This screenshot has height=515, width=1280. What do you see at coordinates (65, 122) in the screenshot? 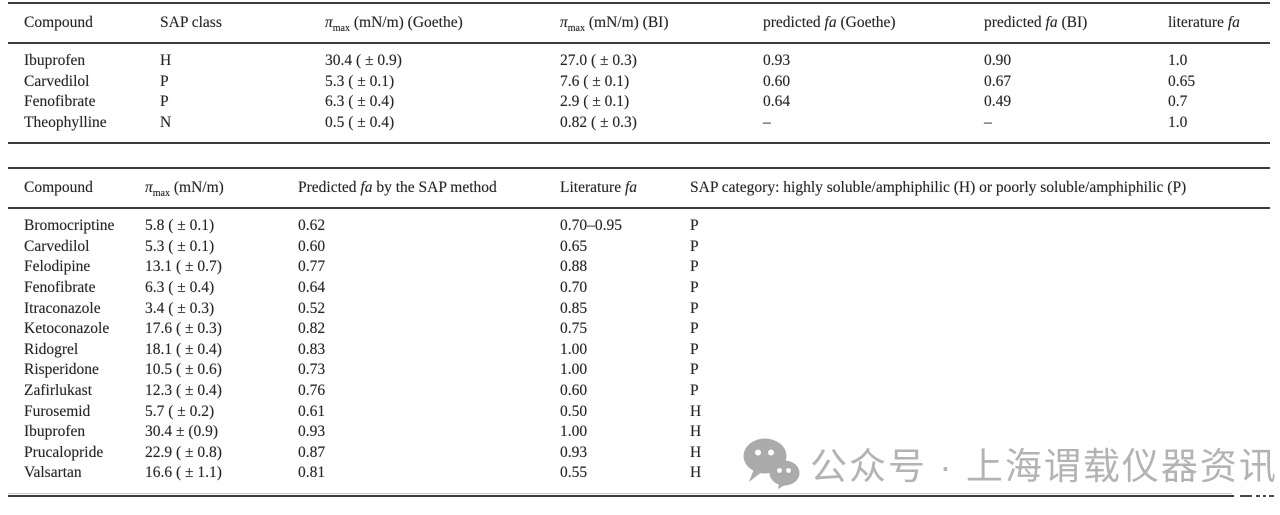
I see `cell-compound: Theophylline` at bounding box center [65, 122].